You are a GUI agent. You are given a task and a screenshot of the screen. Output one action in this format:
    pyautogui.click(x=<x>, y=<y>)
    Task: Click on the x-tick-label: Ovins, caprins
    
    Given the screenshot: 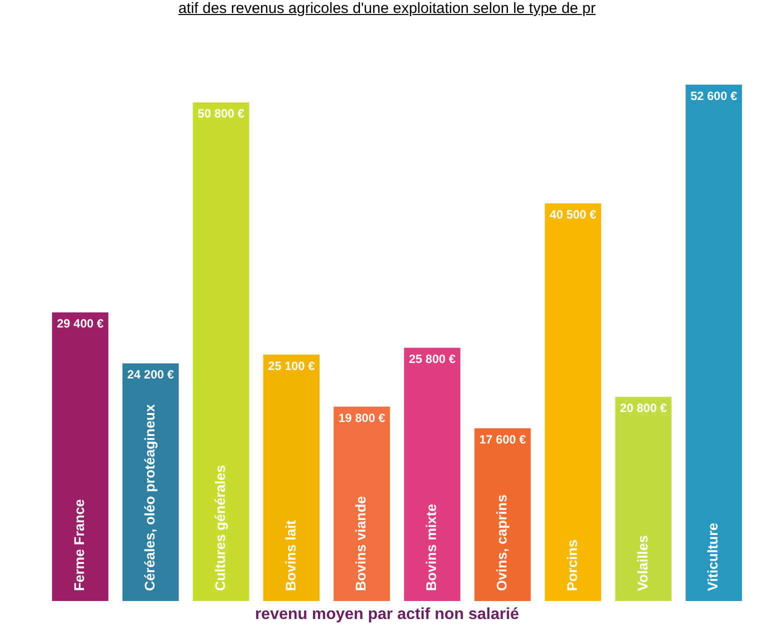 What is the action you would take?
    pyautogui.click(x=501, y=542)
    